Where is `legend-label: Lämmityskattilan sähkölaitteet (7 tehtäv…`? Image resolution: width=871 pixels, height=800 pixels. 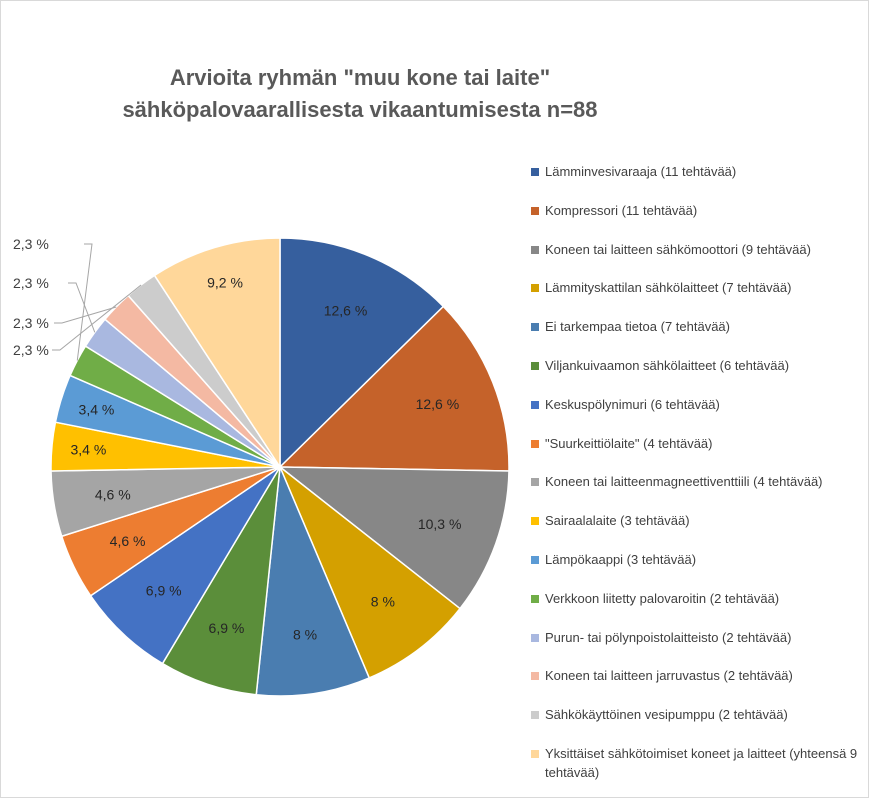
legend-label: Lämmityskattilan sähkölaitteet (7 tehtäv… is located at coordinates (668, 288).